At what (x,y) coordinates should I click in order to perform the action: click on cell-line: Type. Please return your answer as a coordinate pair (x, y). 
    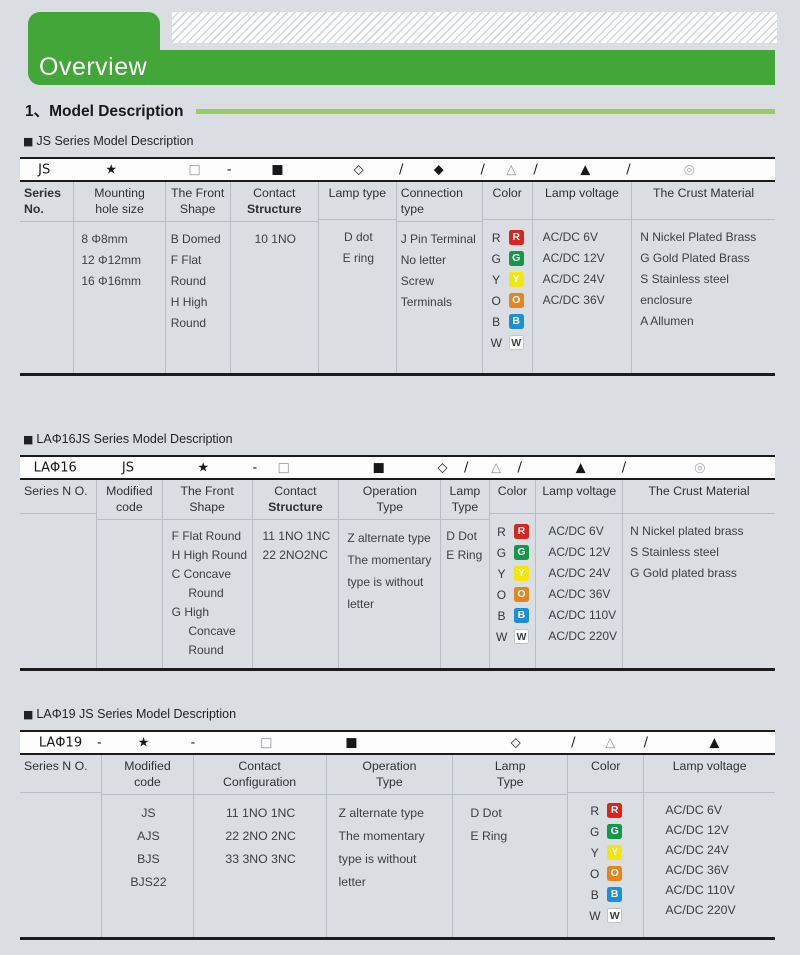
    Looking at the image, I should click on (390, 506).